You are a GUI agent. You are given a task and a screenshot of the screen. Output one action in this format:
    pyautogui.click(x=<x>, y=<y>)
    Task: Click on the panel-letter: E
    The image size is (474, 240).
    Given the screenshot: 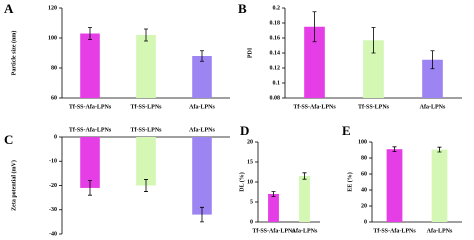 What is the action you would take?
    pyautogui.click(x=346, y=130)
    